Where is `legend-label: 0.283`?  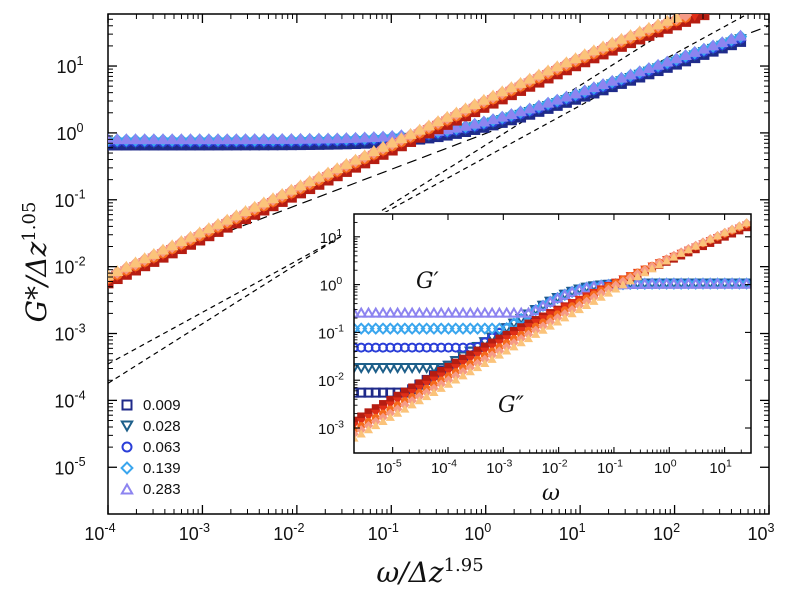
legend-label: 0.283 is located at coordinates (162, 489).